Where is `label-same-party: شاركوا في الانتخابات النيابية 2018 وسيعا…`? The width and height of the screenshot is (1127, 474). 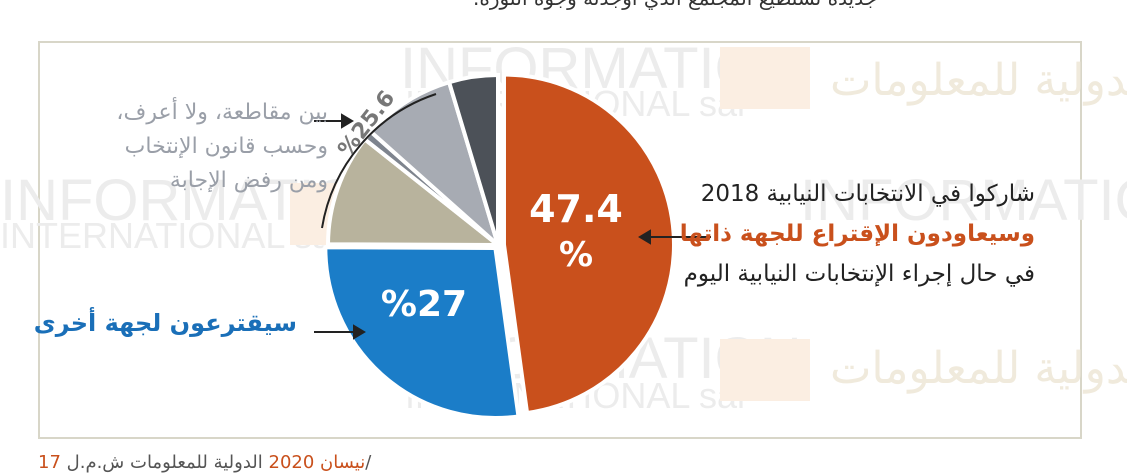
label-same-party: شاركوا في الانتخابات النيابية 2018 وسيعا… is located at coordinates (857, 234).